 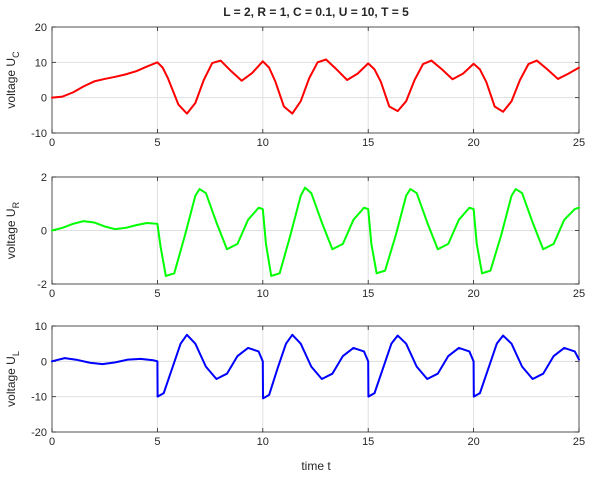 I want to click on y-axis-label: voltage UR, so click(x=12, y=230).